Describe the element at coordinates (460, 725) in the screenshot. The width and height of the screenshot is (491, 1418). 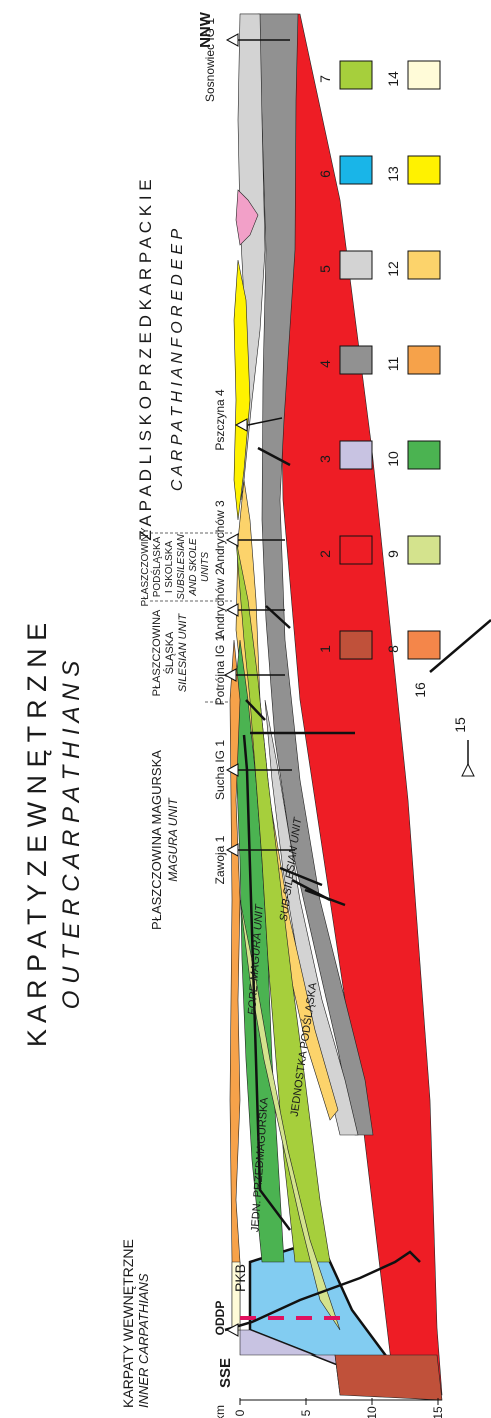
I see `legend-label-15: 15` at that location.